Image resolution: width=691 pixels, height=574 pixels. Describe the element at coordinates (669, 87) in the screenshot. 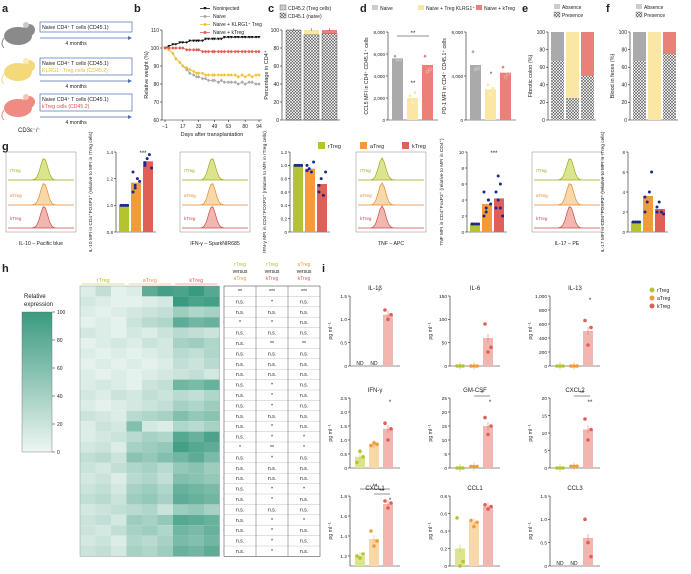

I see `bar-presence` at that location.